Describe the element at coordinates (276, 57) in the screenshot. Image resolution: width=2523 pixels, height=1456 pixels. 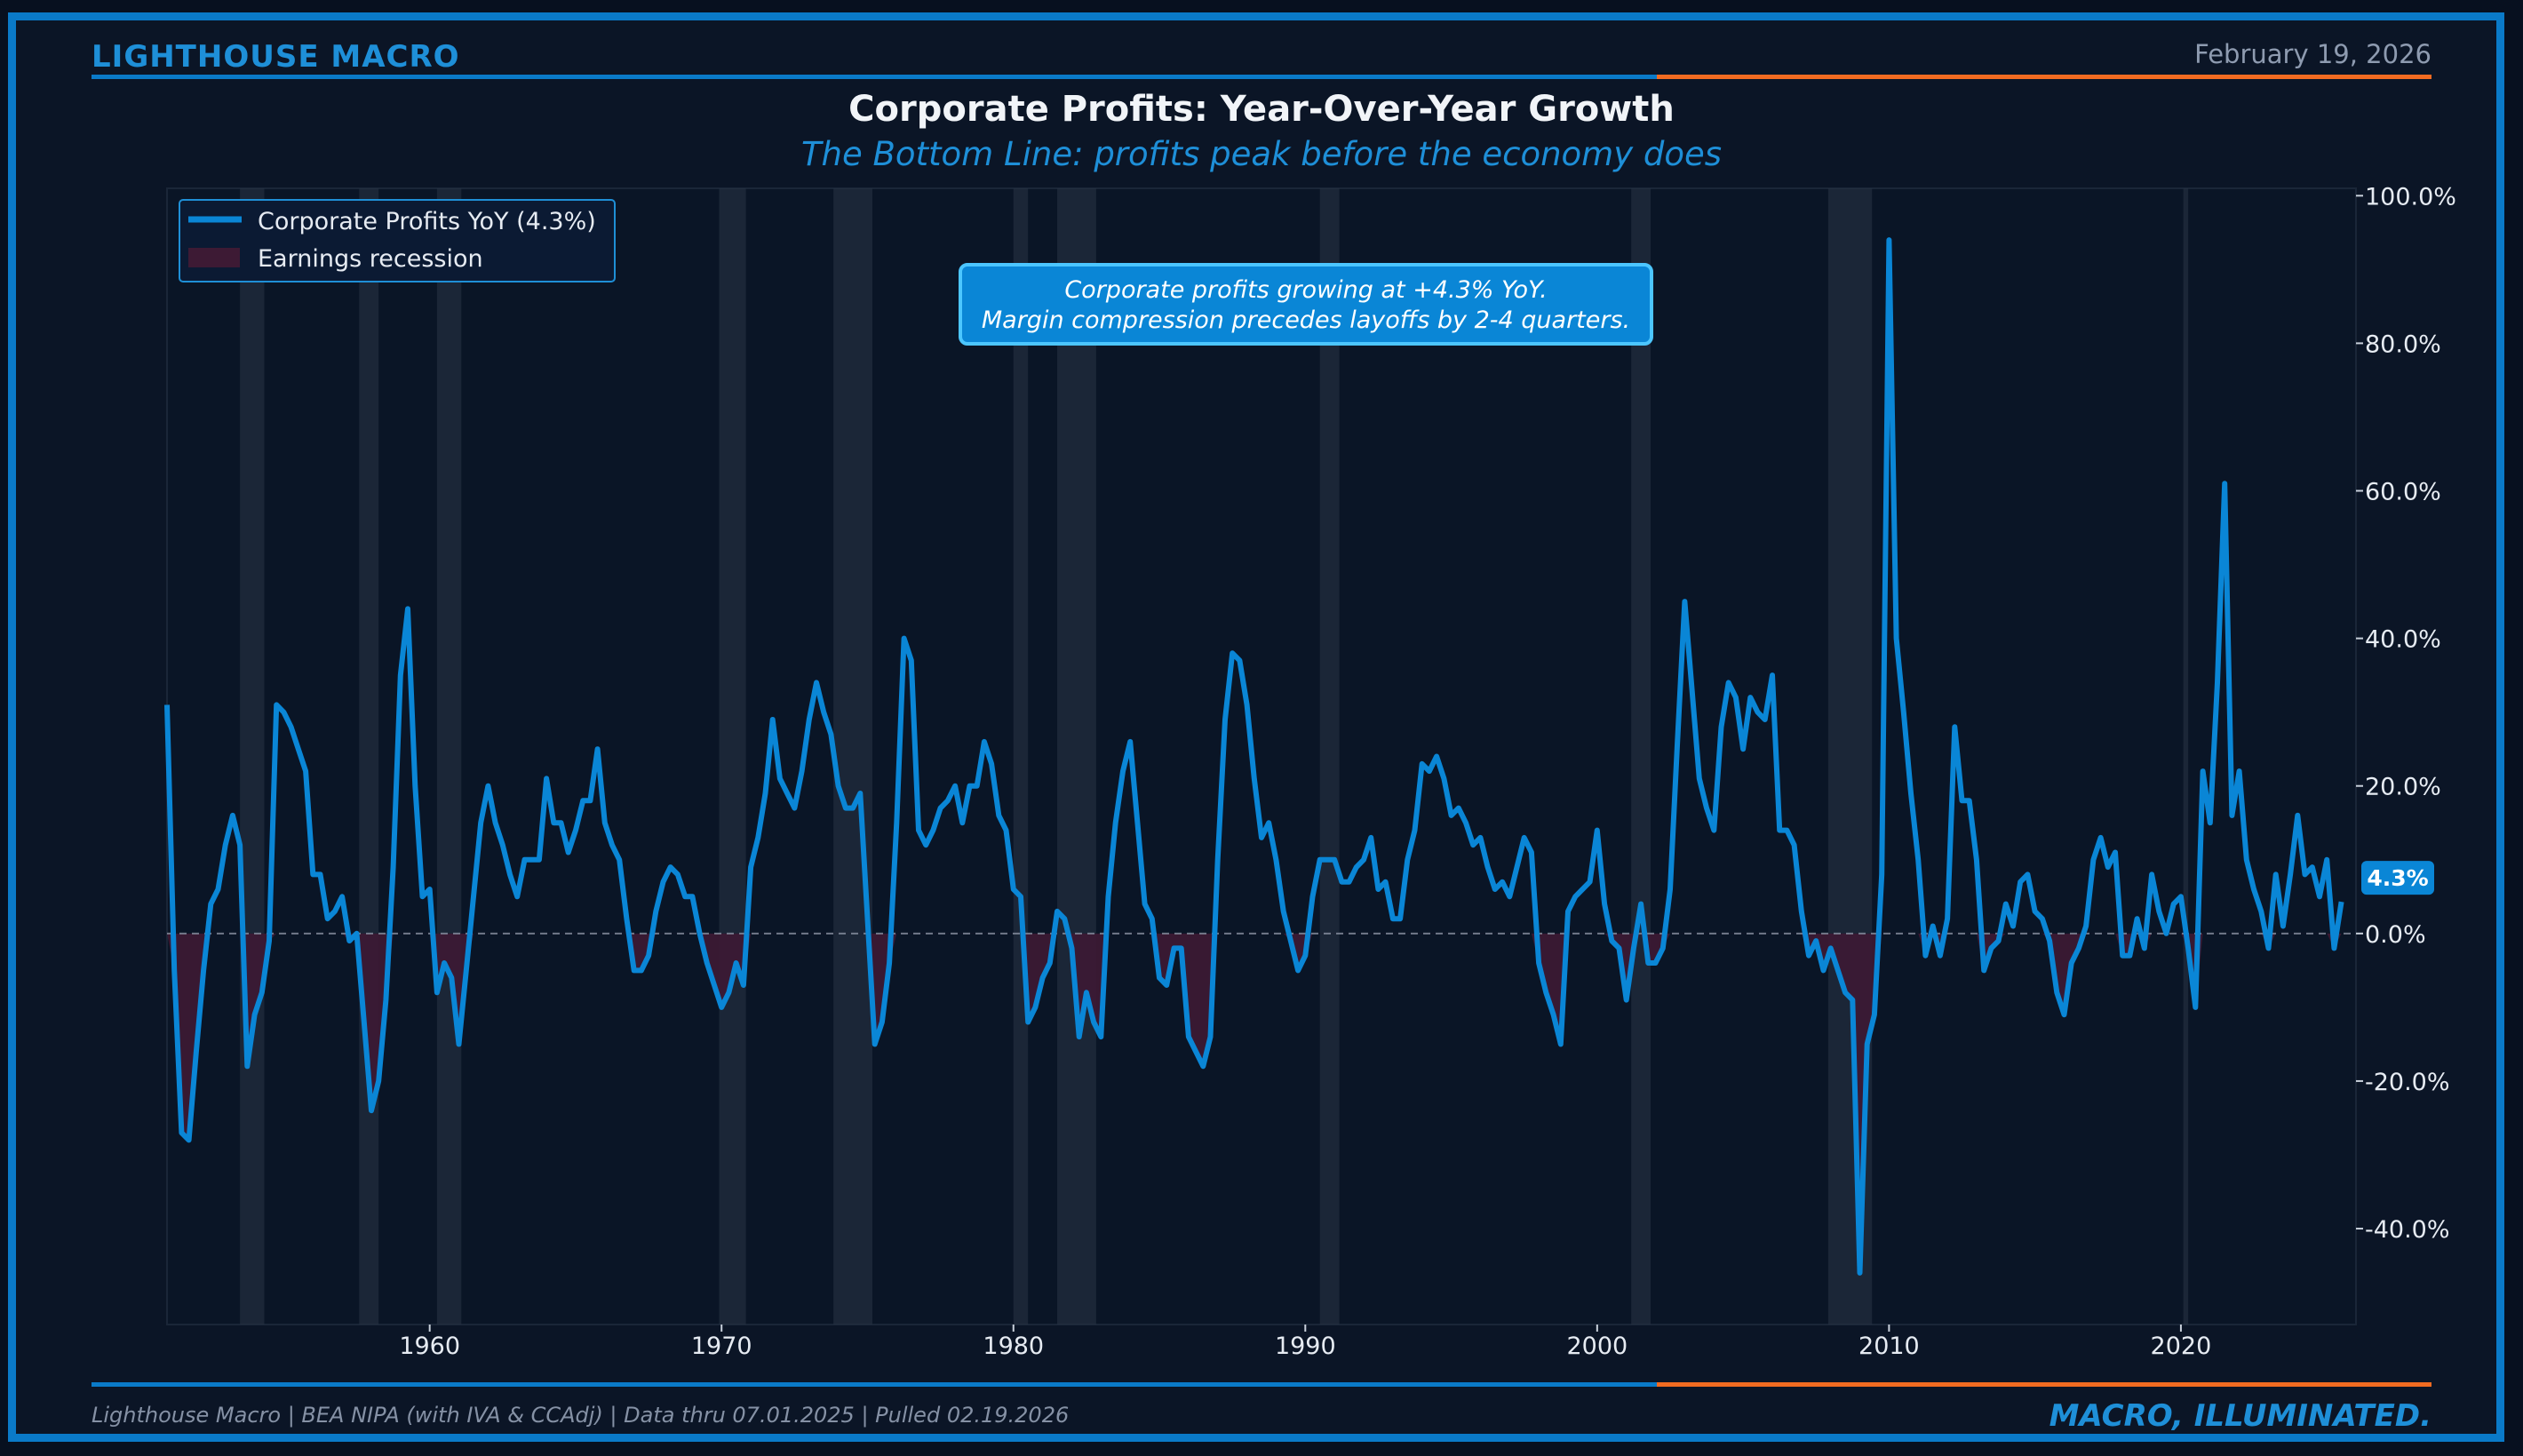
I see `brand-label: LIGHTHOUSE MACRO` at that location.